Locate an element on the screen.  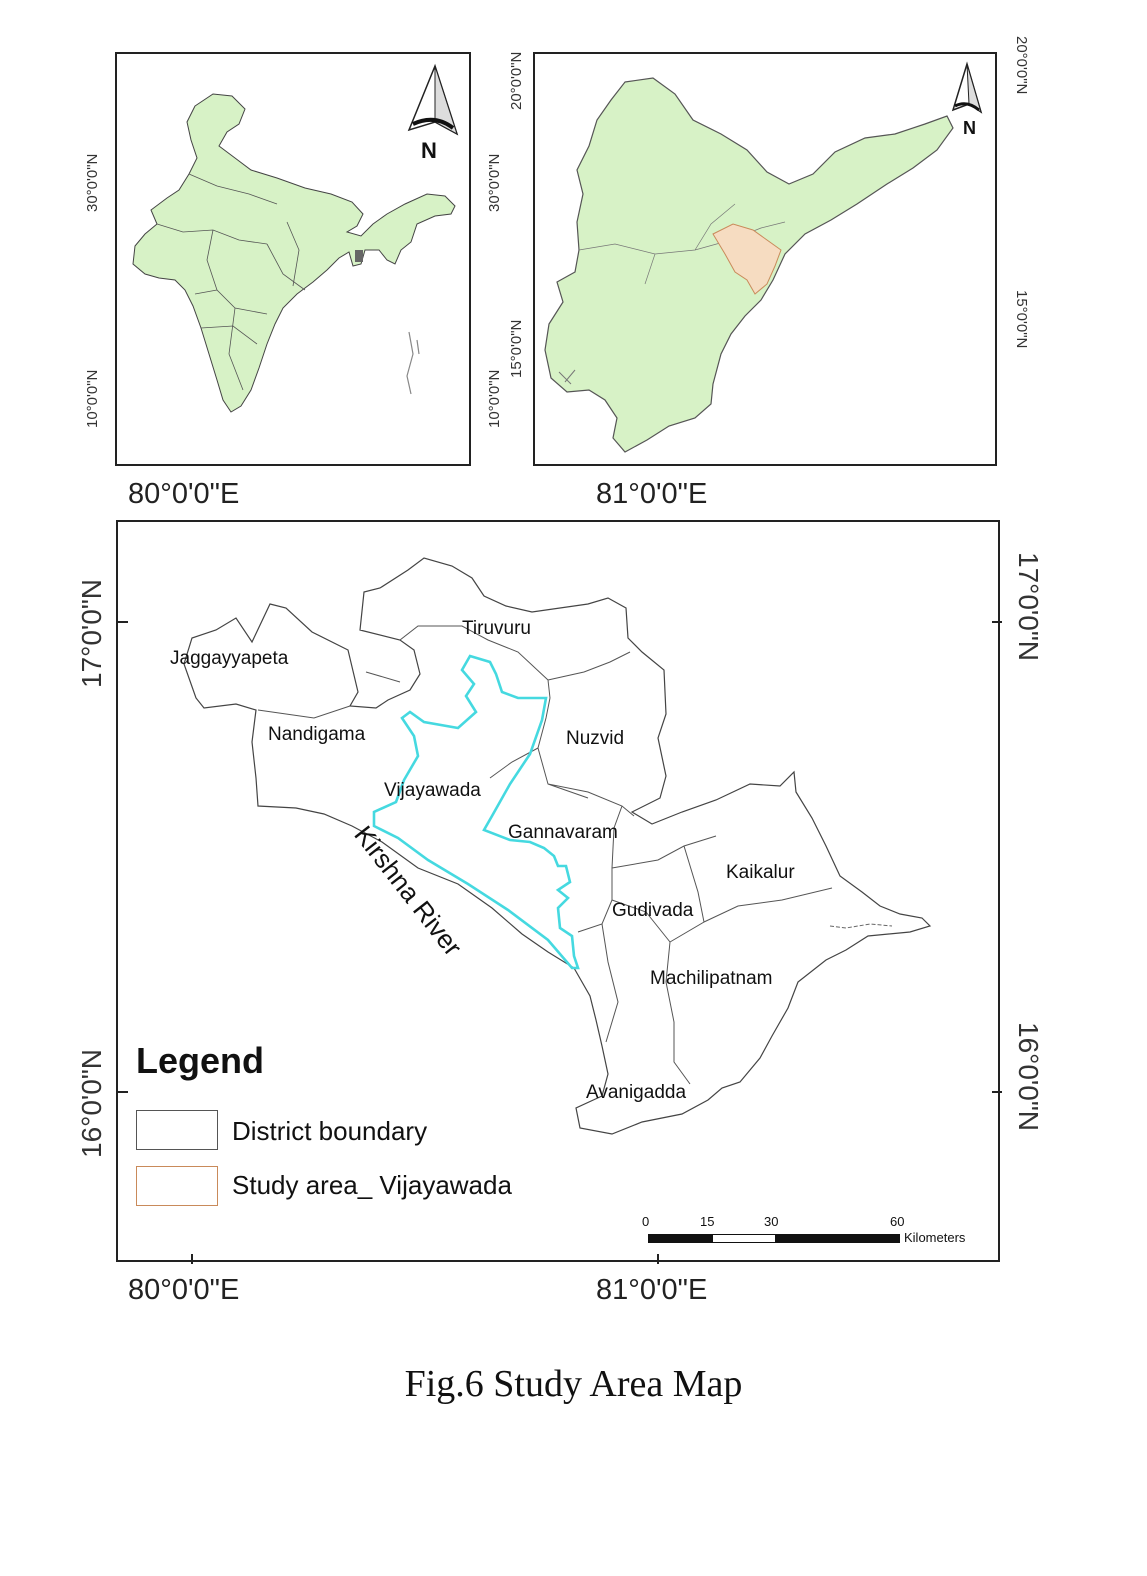
north-label: N is located at coordinates (429, 150).